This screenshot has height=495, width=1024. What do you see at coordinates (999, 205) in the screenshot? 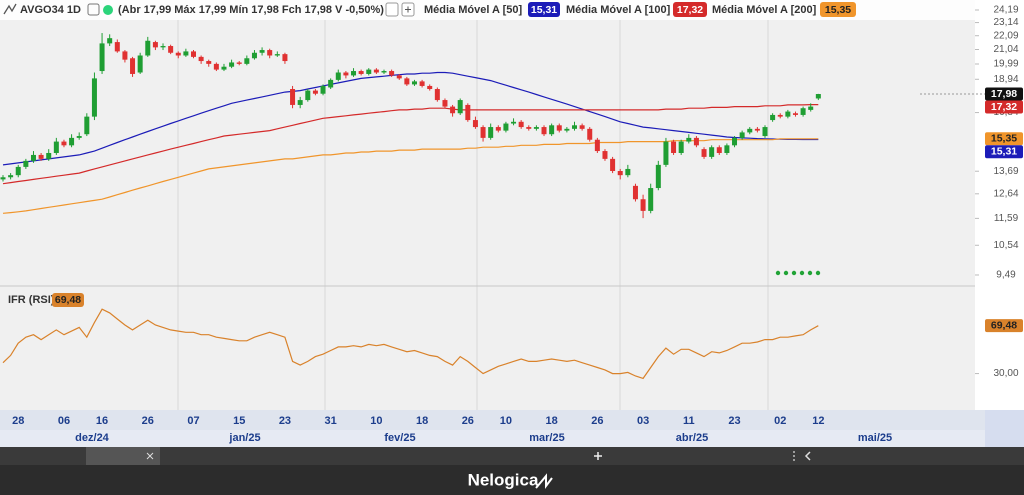
I see `price-axis-area` at bounding box center [999, 205].